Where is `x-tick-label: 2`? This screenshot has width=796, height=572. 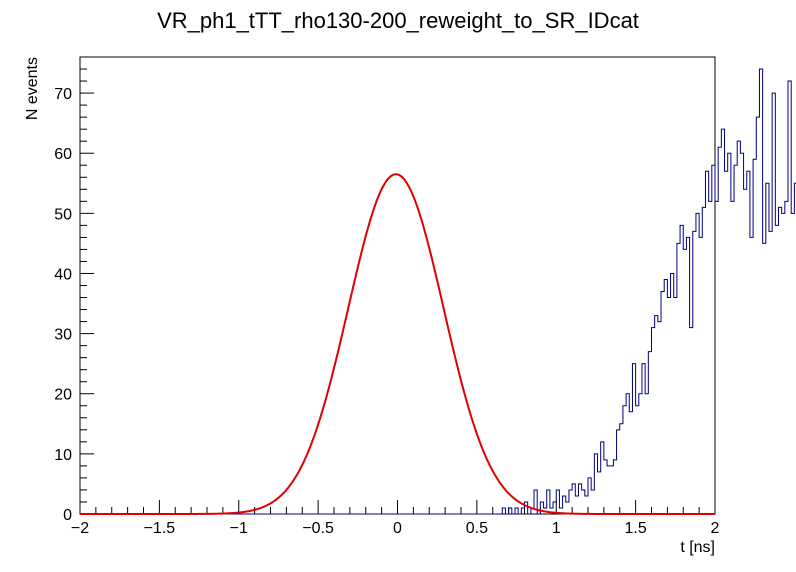 x-tick-label: 2 is located at coordinates (715, 528).